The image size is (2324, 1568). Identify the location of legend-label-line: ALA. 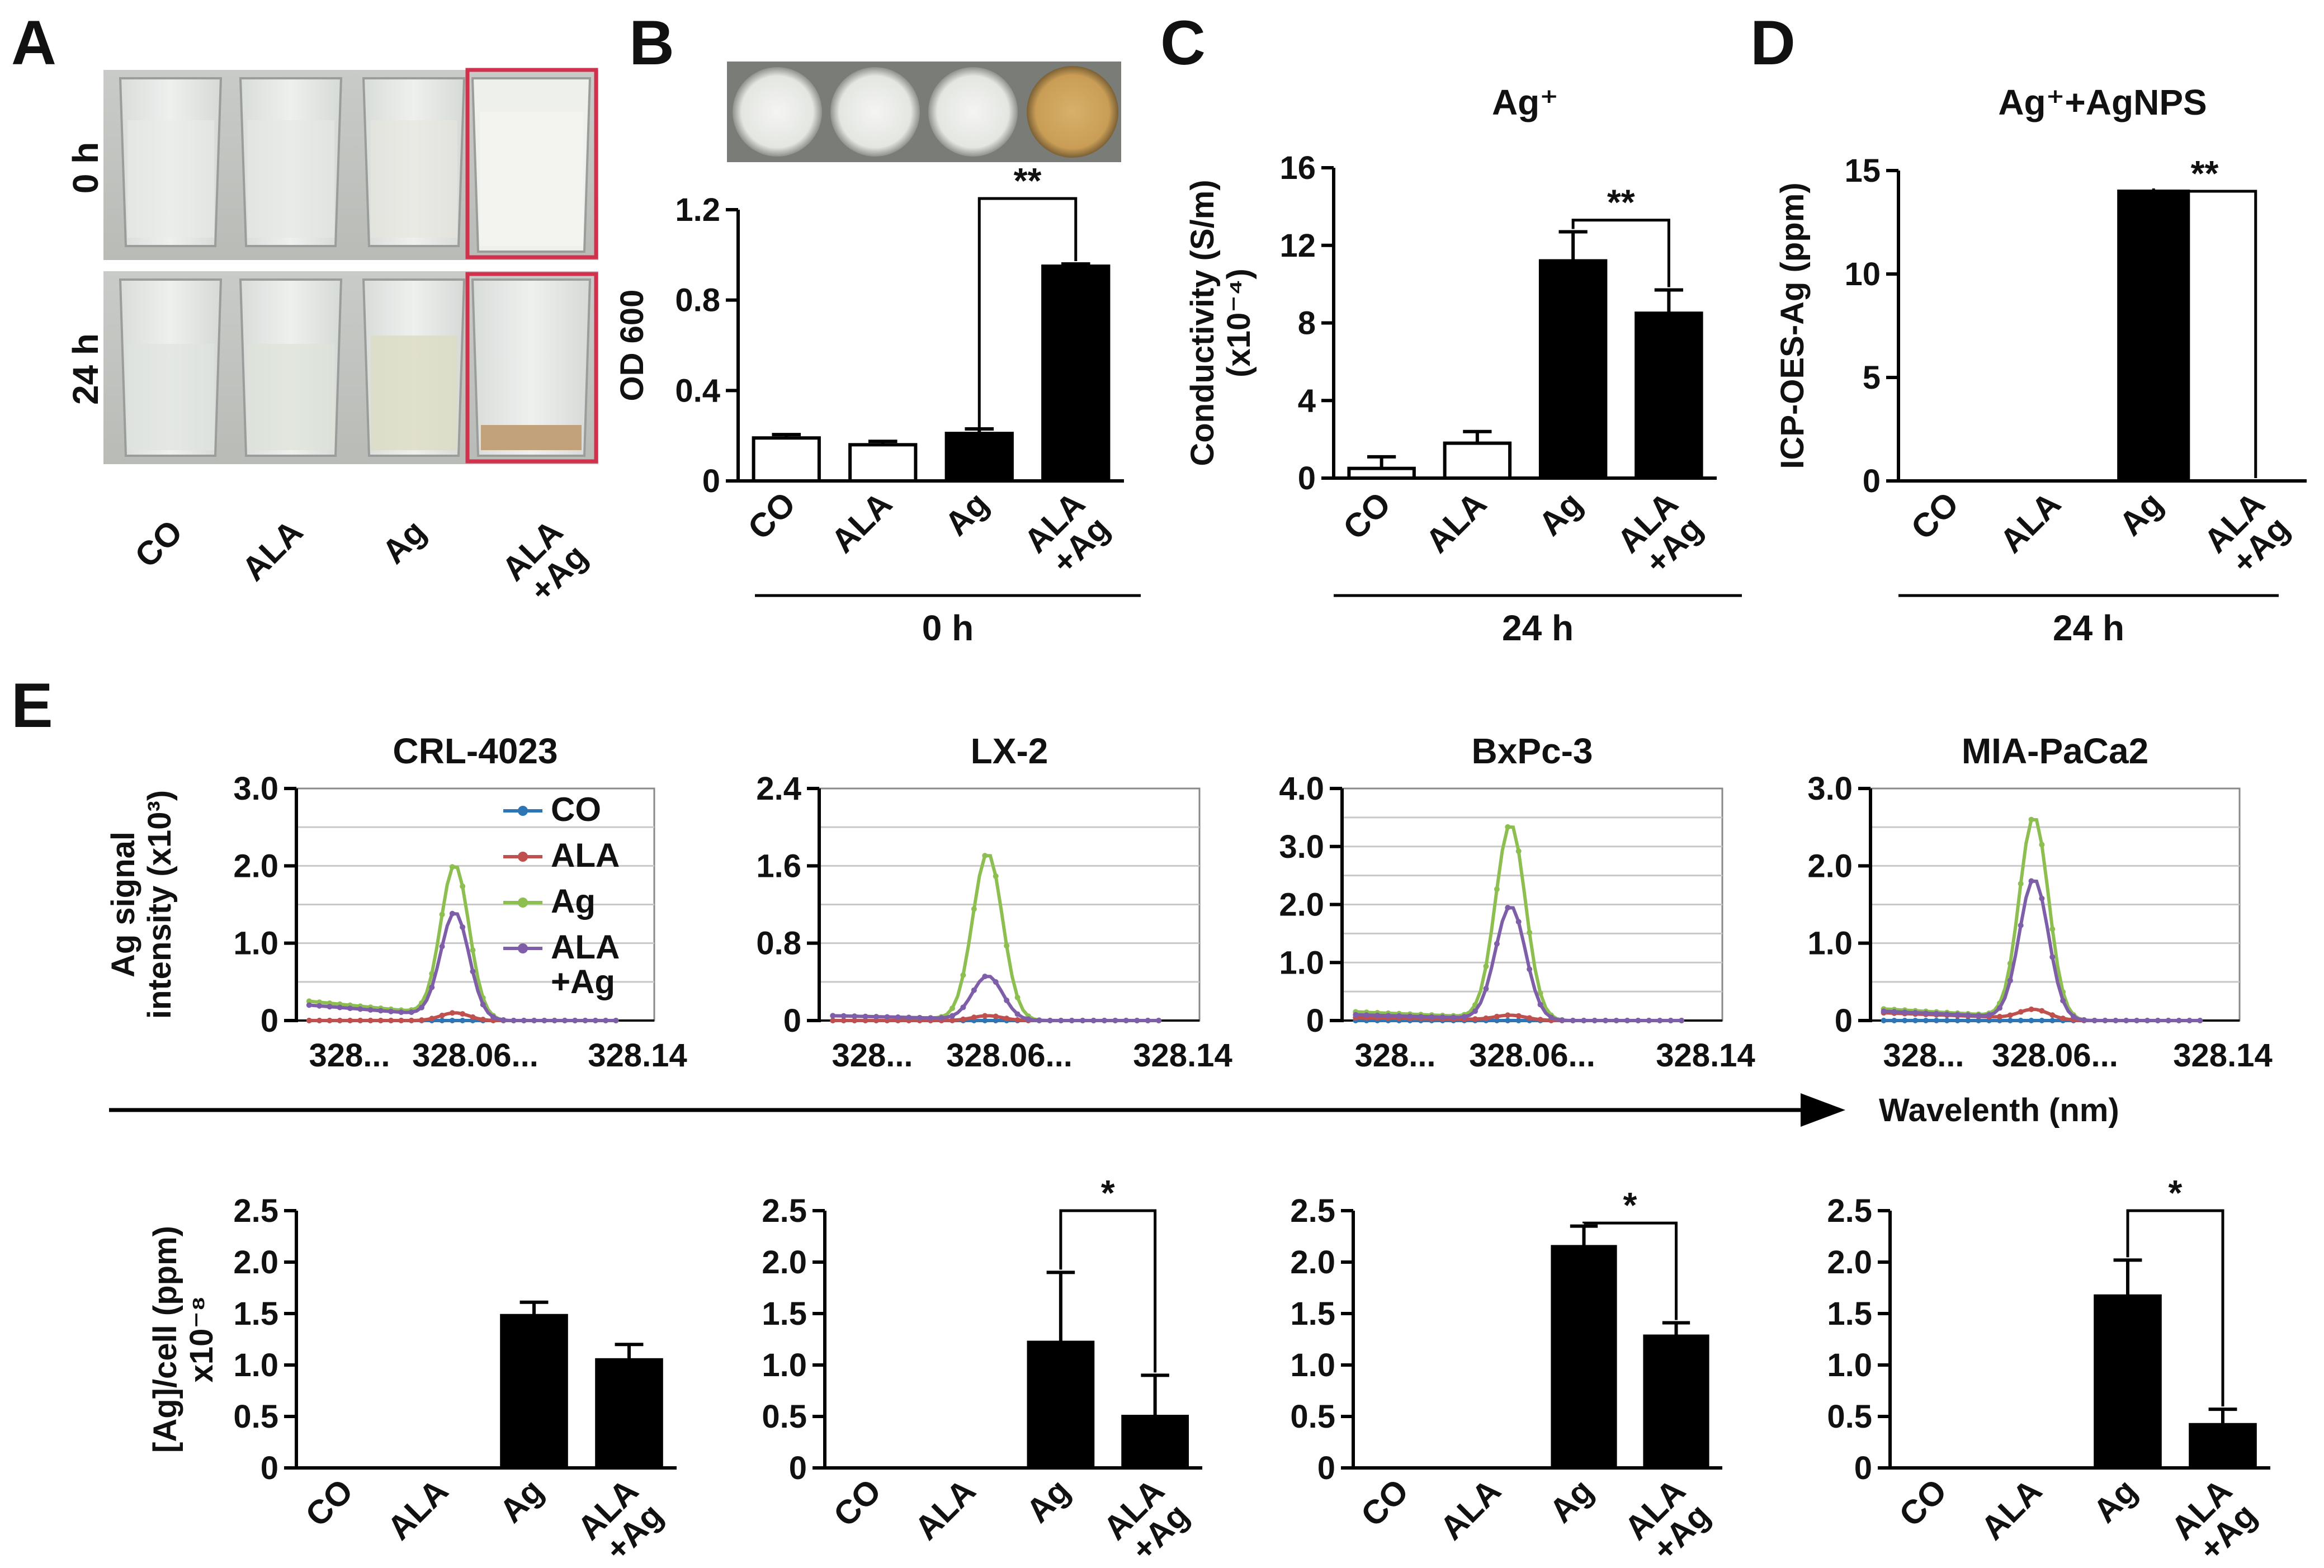
(585, 947).